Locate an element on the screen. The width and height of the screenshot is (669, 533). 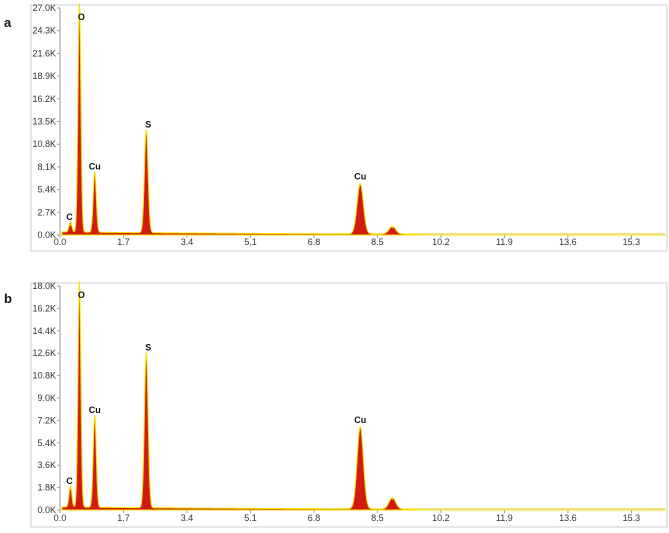
y-tick-label: 18.9K is located at coordinates (44, 76).